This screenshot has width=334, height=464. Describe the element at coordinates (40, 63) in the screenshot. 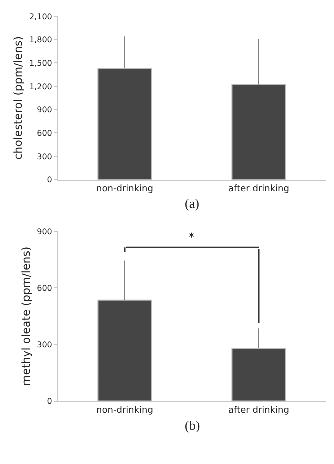

I see `y-tick-label: 1,500` at that location.